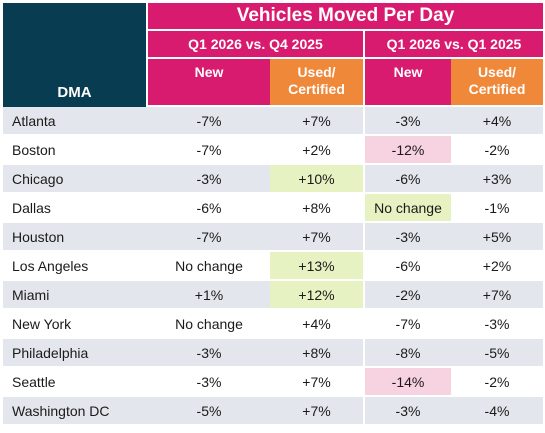 The height and width of the screenshot is (433, 545). Describe the element at coordinates (497, 89) in the screenshot. I see `subheader-used-2-line2: Certified` at that location.